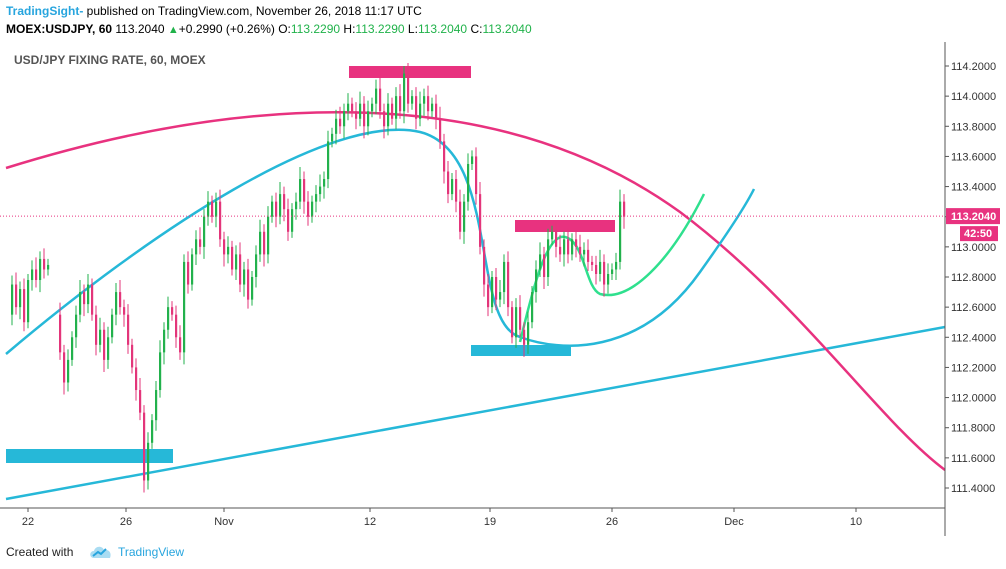 Image resolution: width=1006 pixels, height=569 pixels. I want to click on resistance-zone-mid, so click(565, 226).